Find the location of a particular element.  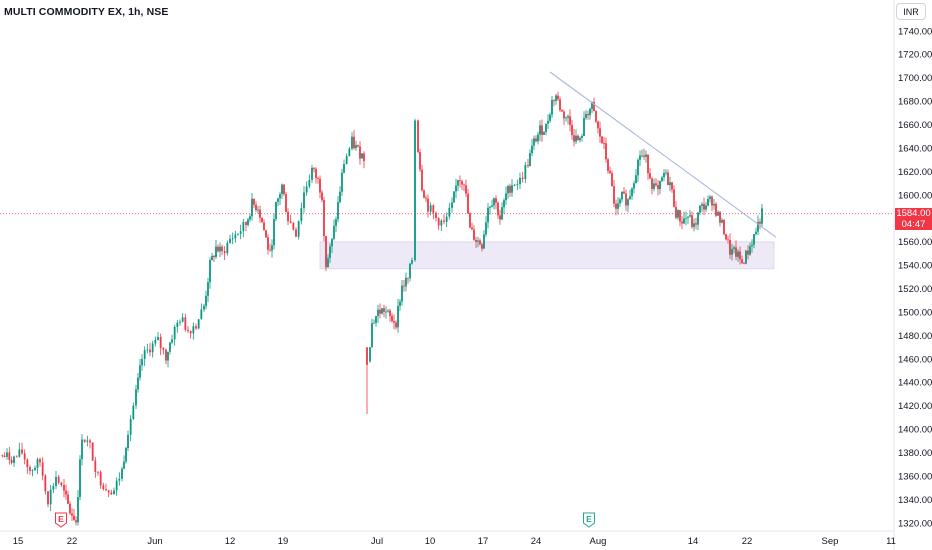

x-tick-label: Aug is located at coordinates (598, 541).